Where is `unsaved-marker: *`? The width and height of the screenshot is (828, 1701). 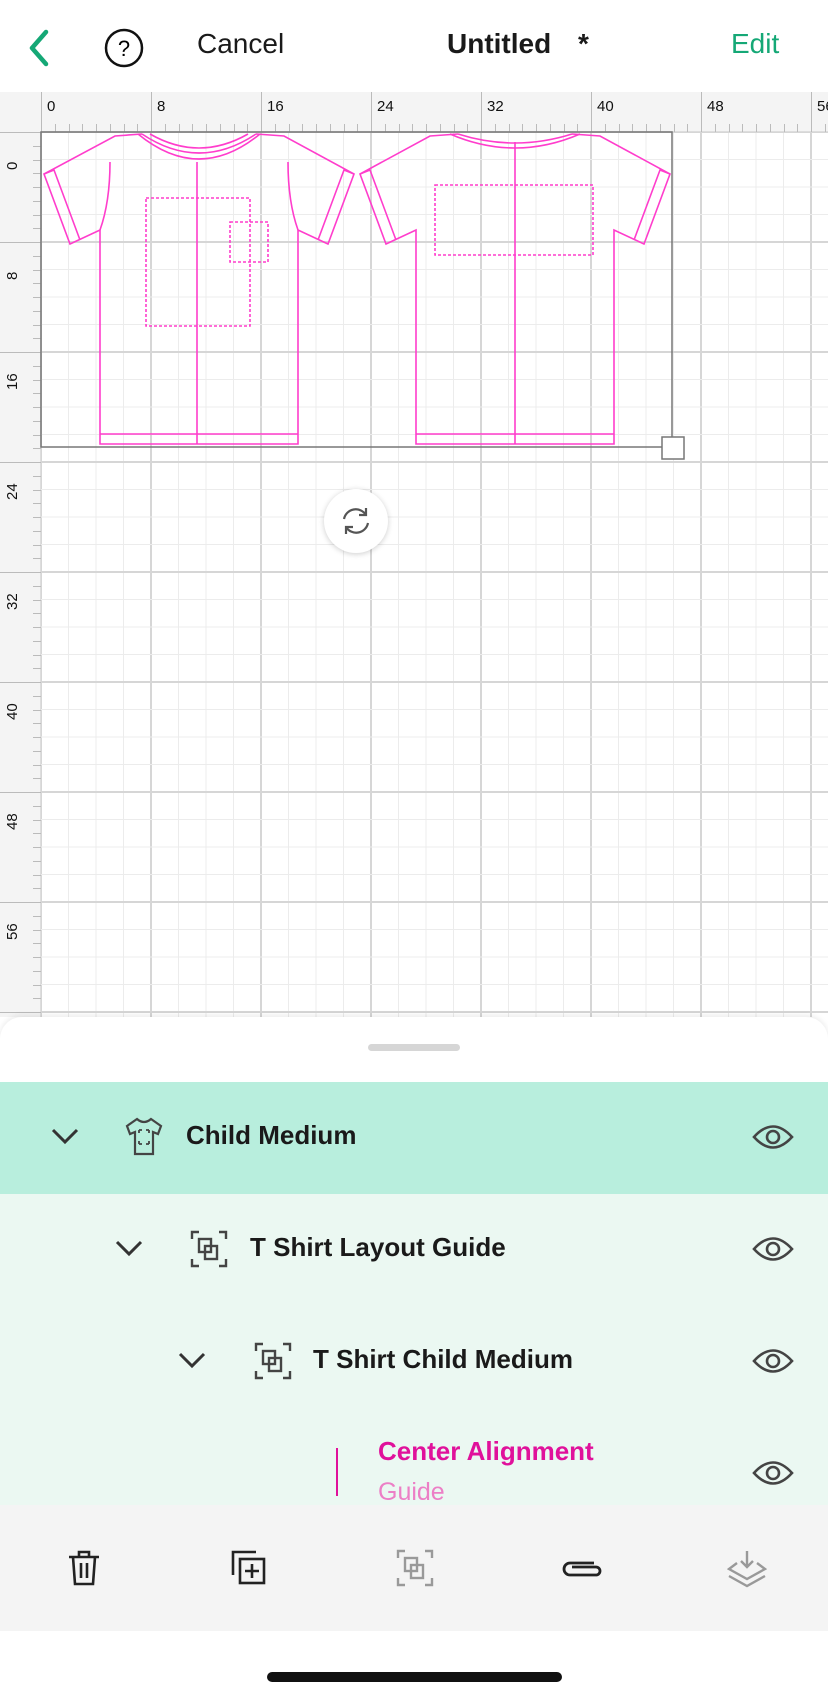
unsaved-marker: * is located at coordinates (583, 43).